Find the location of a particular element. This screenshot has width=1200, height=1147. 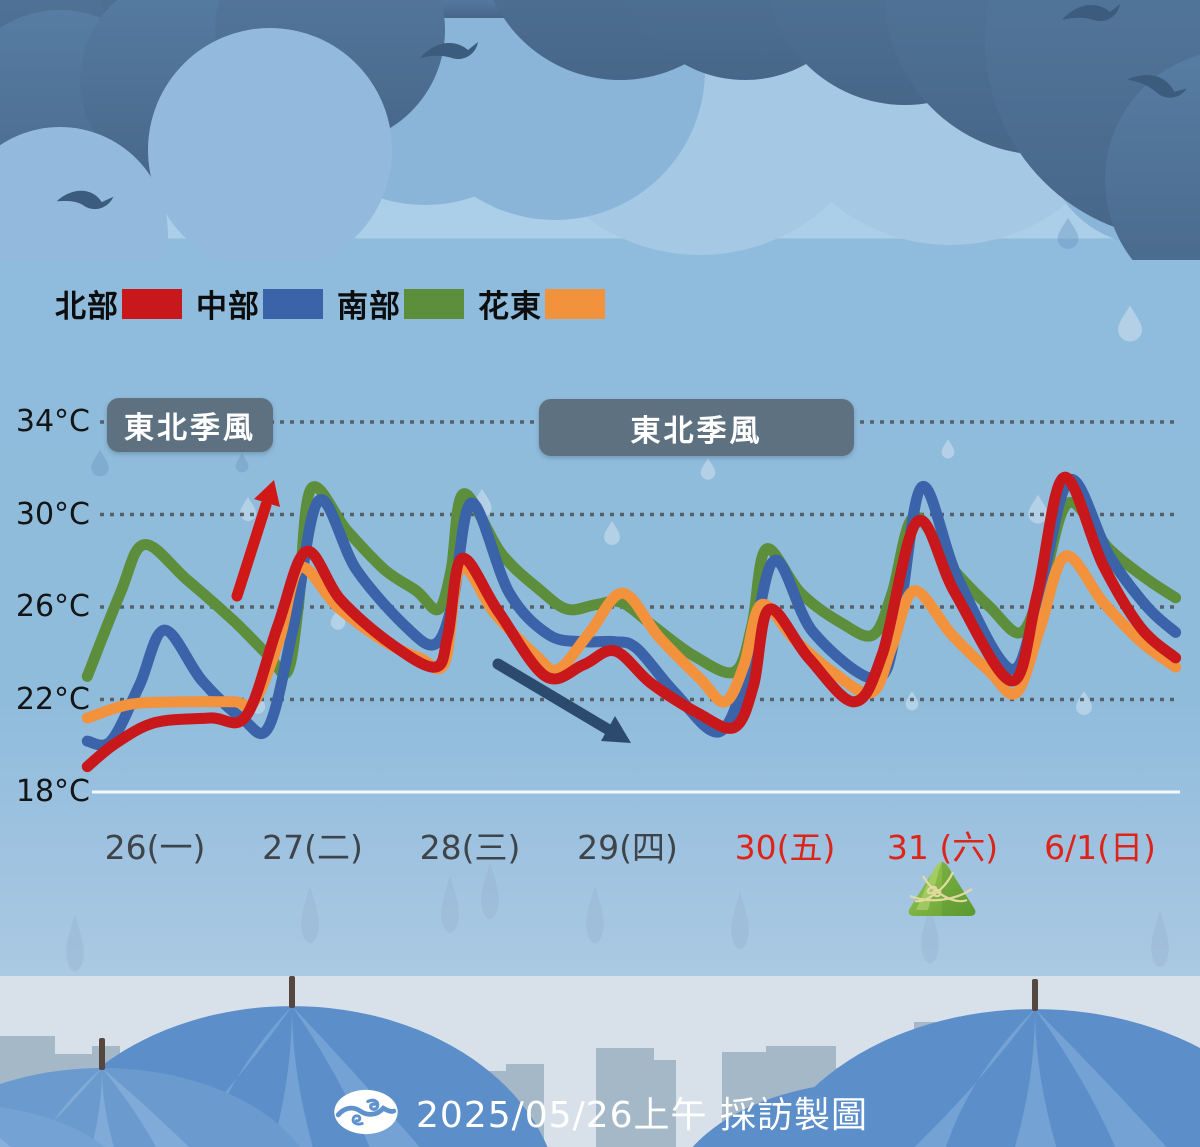

monsoon-badge-1: 東北季風 is located at coordinates (190, 425).